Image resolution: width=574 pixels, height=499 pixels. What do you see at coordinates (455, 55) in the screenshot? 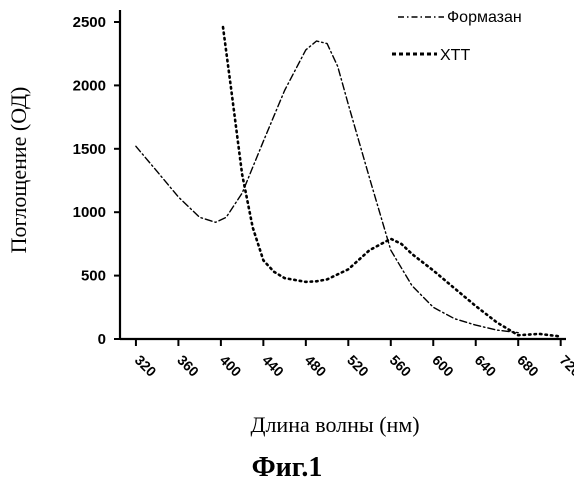
I see `legend-label-xtt: XTT` at bounding box center [455, 55].